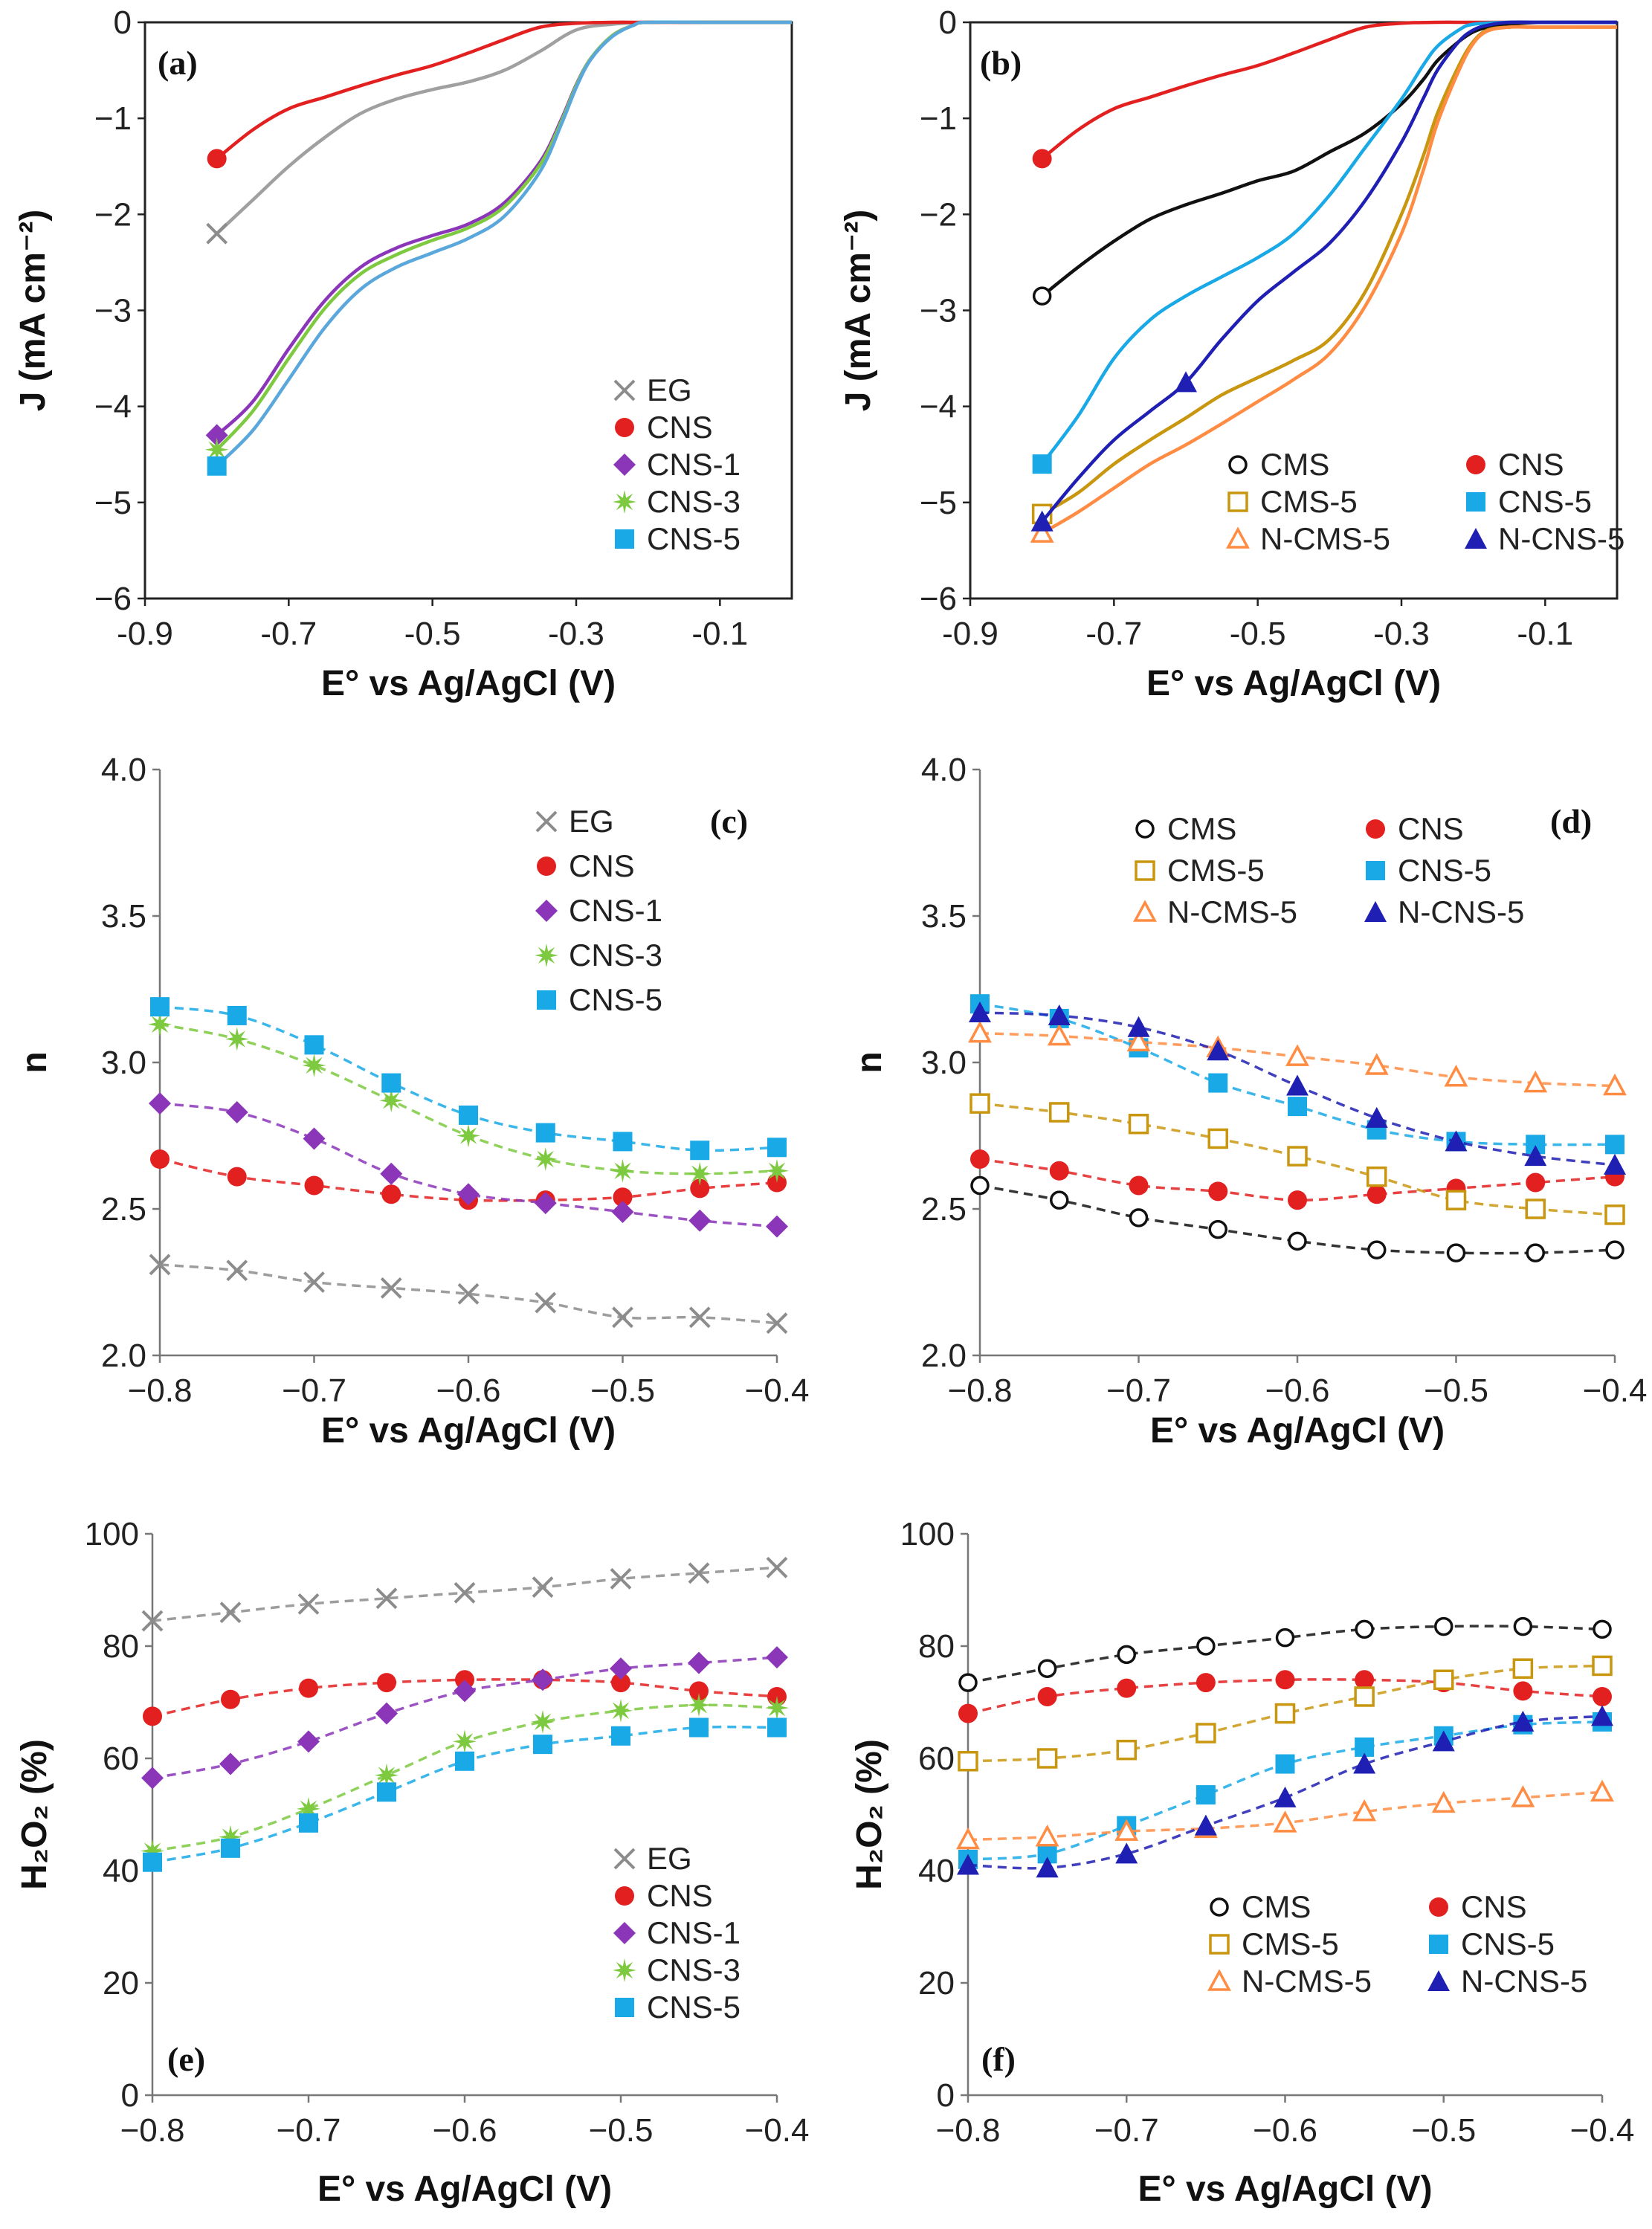  I want to click on legend-label: N-CNS-5, so click(1461, 911).